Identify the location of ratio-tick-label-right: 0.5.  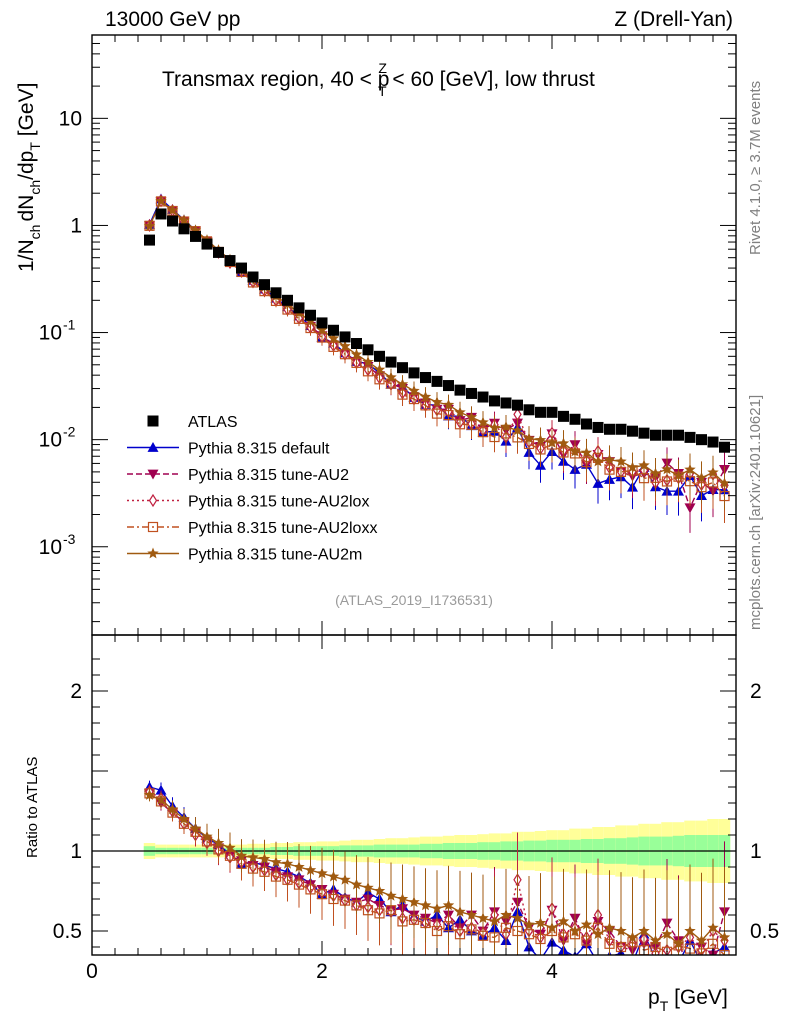
(764, 931).